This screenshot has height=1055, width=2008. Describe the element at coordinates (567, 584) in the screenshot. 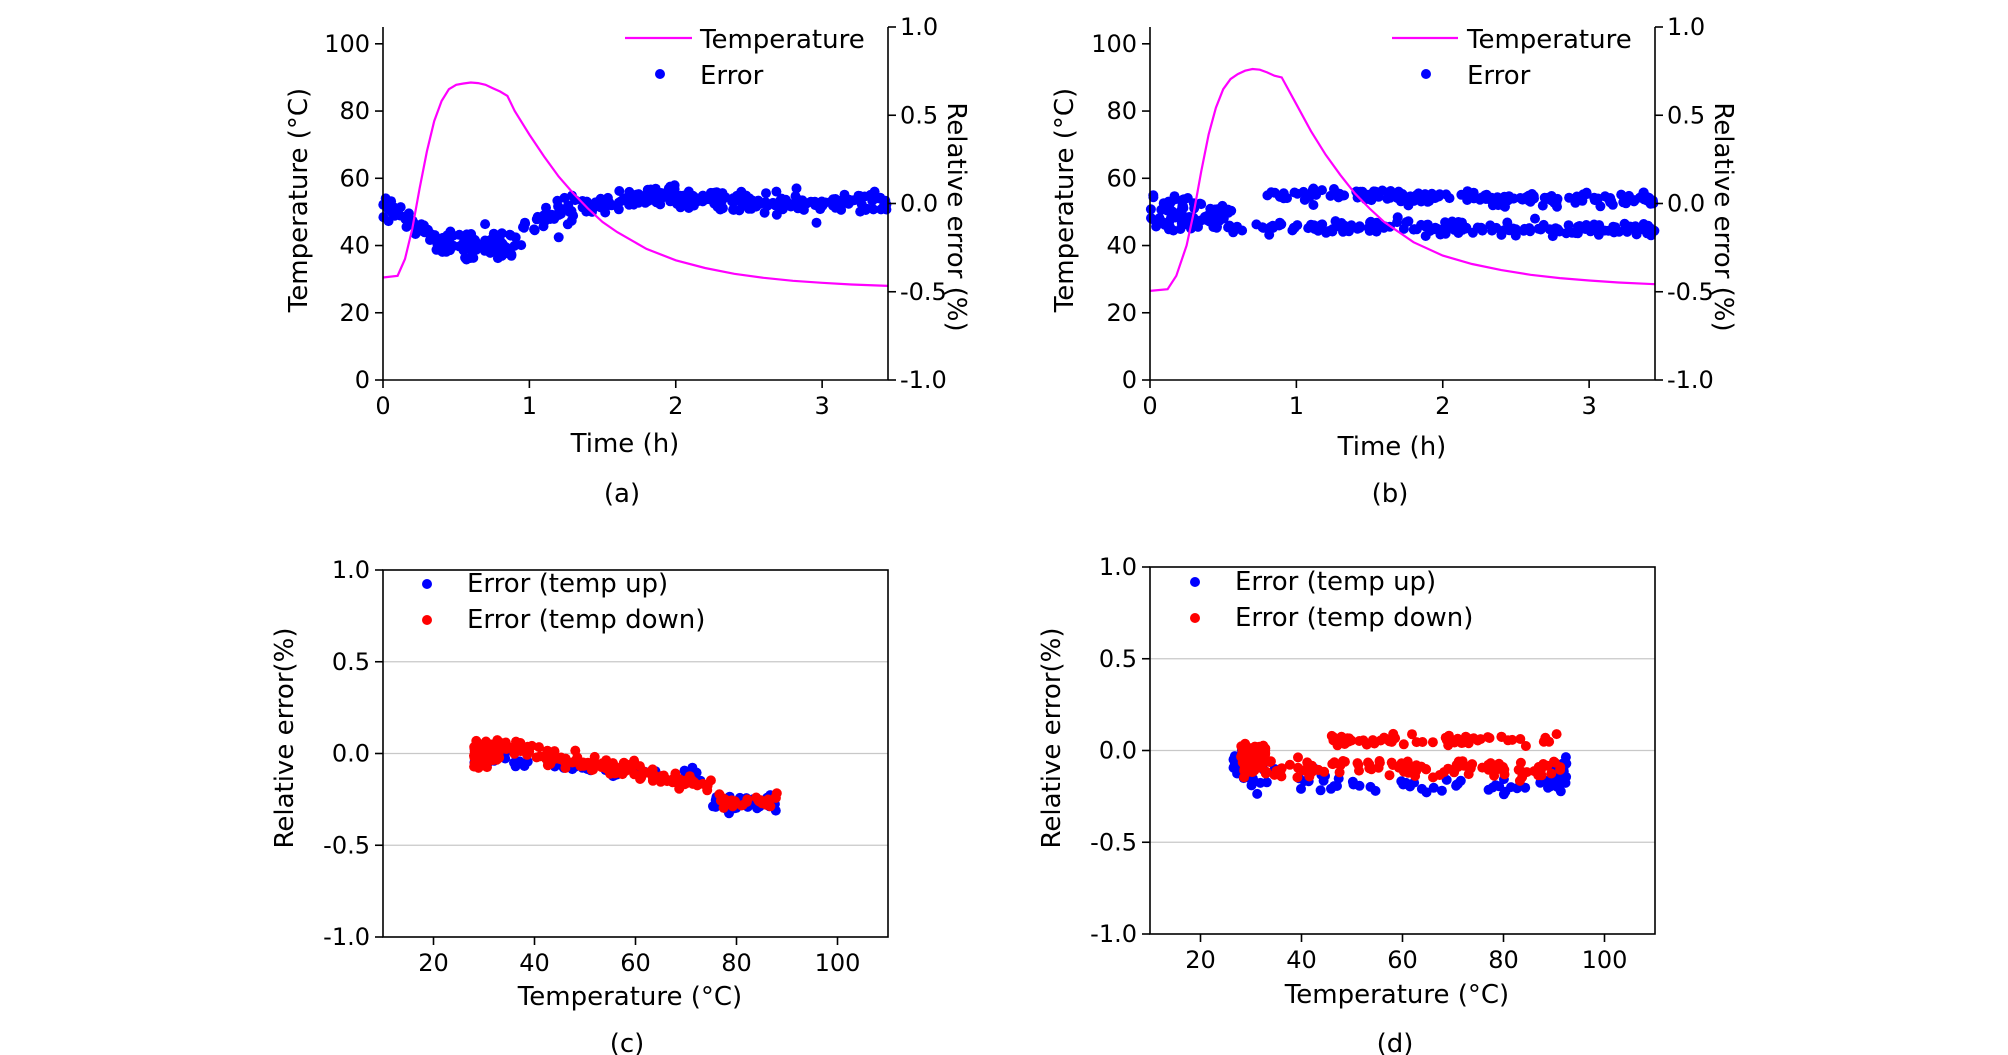

I see `legend-label-temp-up: Error (temp up)` at that location.